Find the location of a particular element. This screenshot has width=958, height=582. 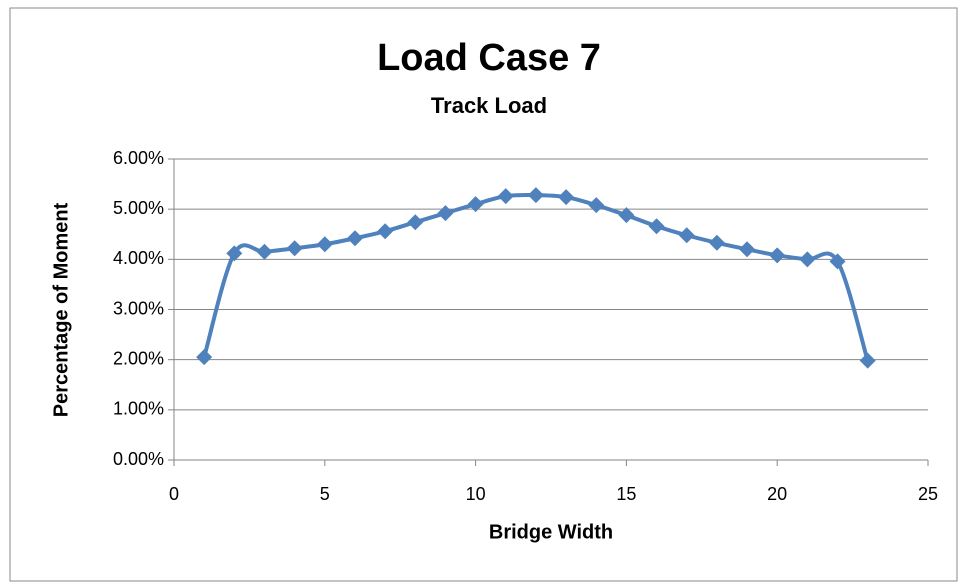

y-tick-label: 6.00% is located at coordinates (138, 158).